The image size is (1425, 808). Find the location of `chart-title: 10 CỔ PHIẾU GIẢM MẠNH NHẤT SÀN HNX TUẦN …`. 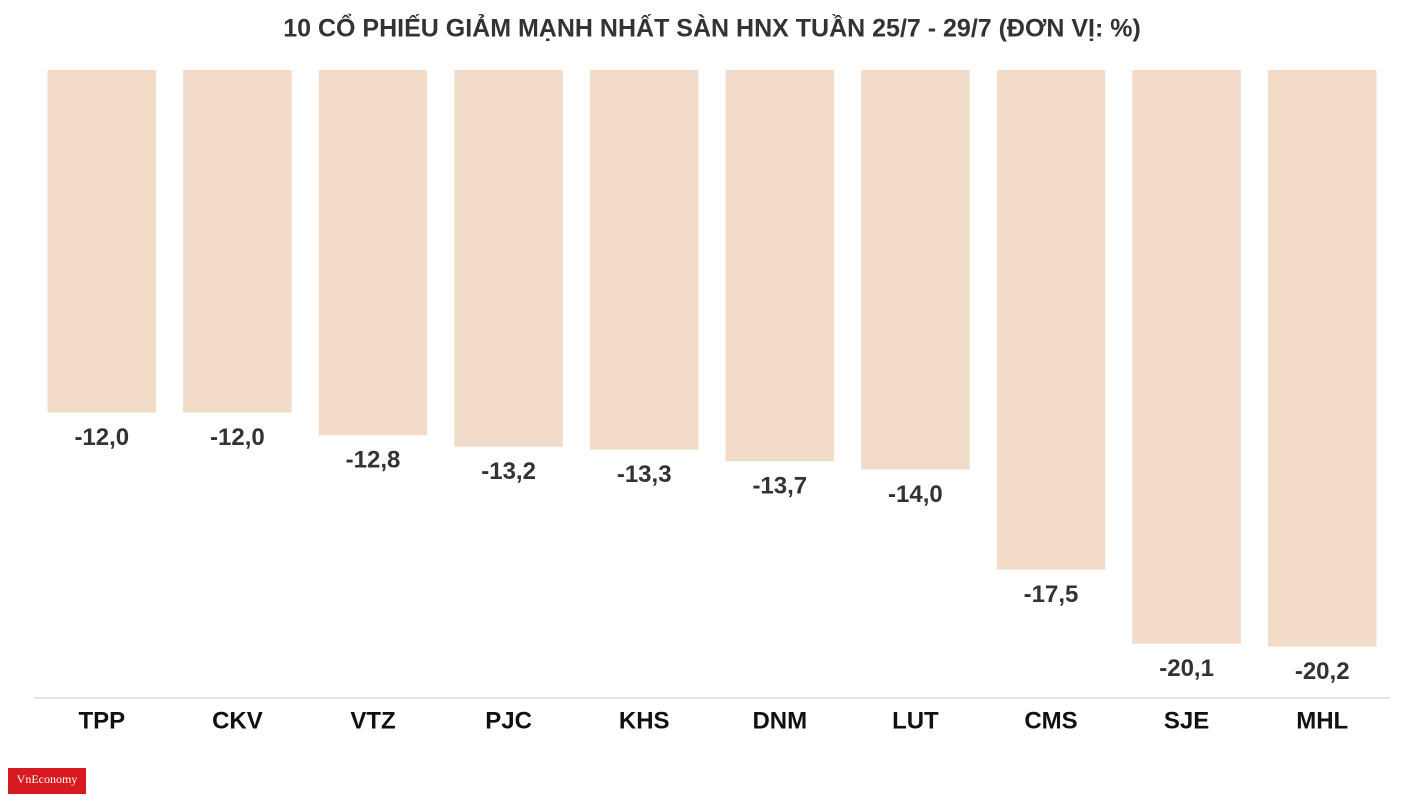

chart-title: 10 CỔ PHIẾU GIẢM MẠNH NHẤT SÀN HNX TUẦN … is located at coordinates (712, 28).